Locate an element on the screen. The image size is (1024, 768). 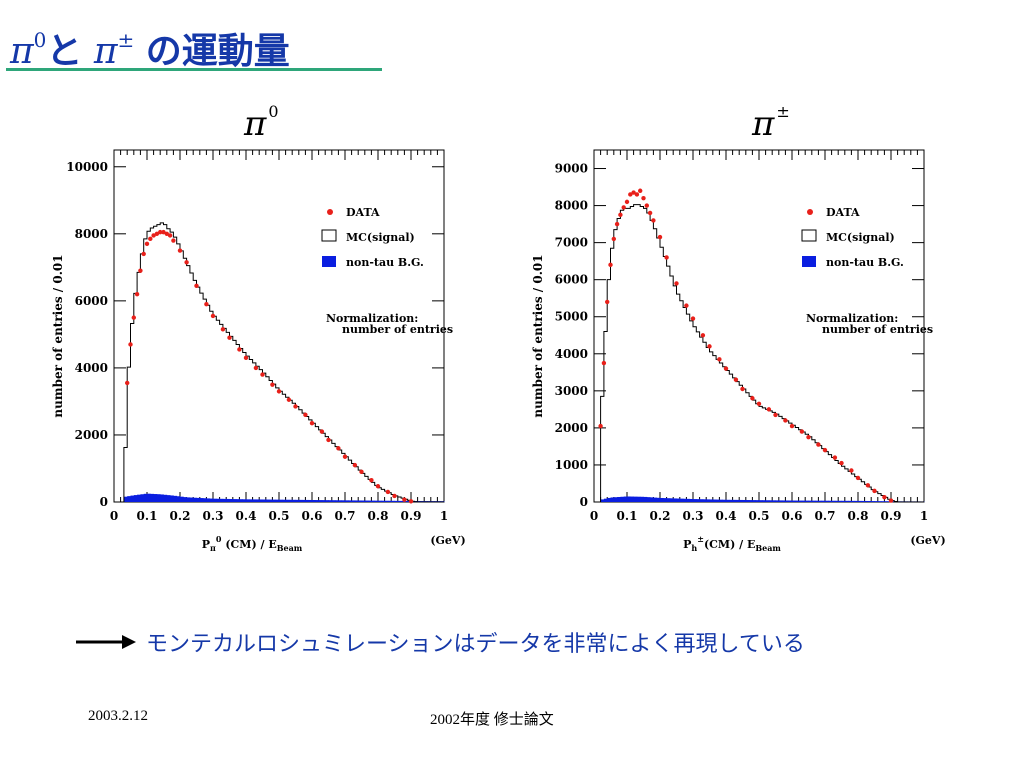
x-tick-label: 0.2 is located at coordinates (660, 516).